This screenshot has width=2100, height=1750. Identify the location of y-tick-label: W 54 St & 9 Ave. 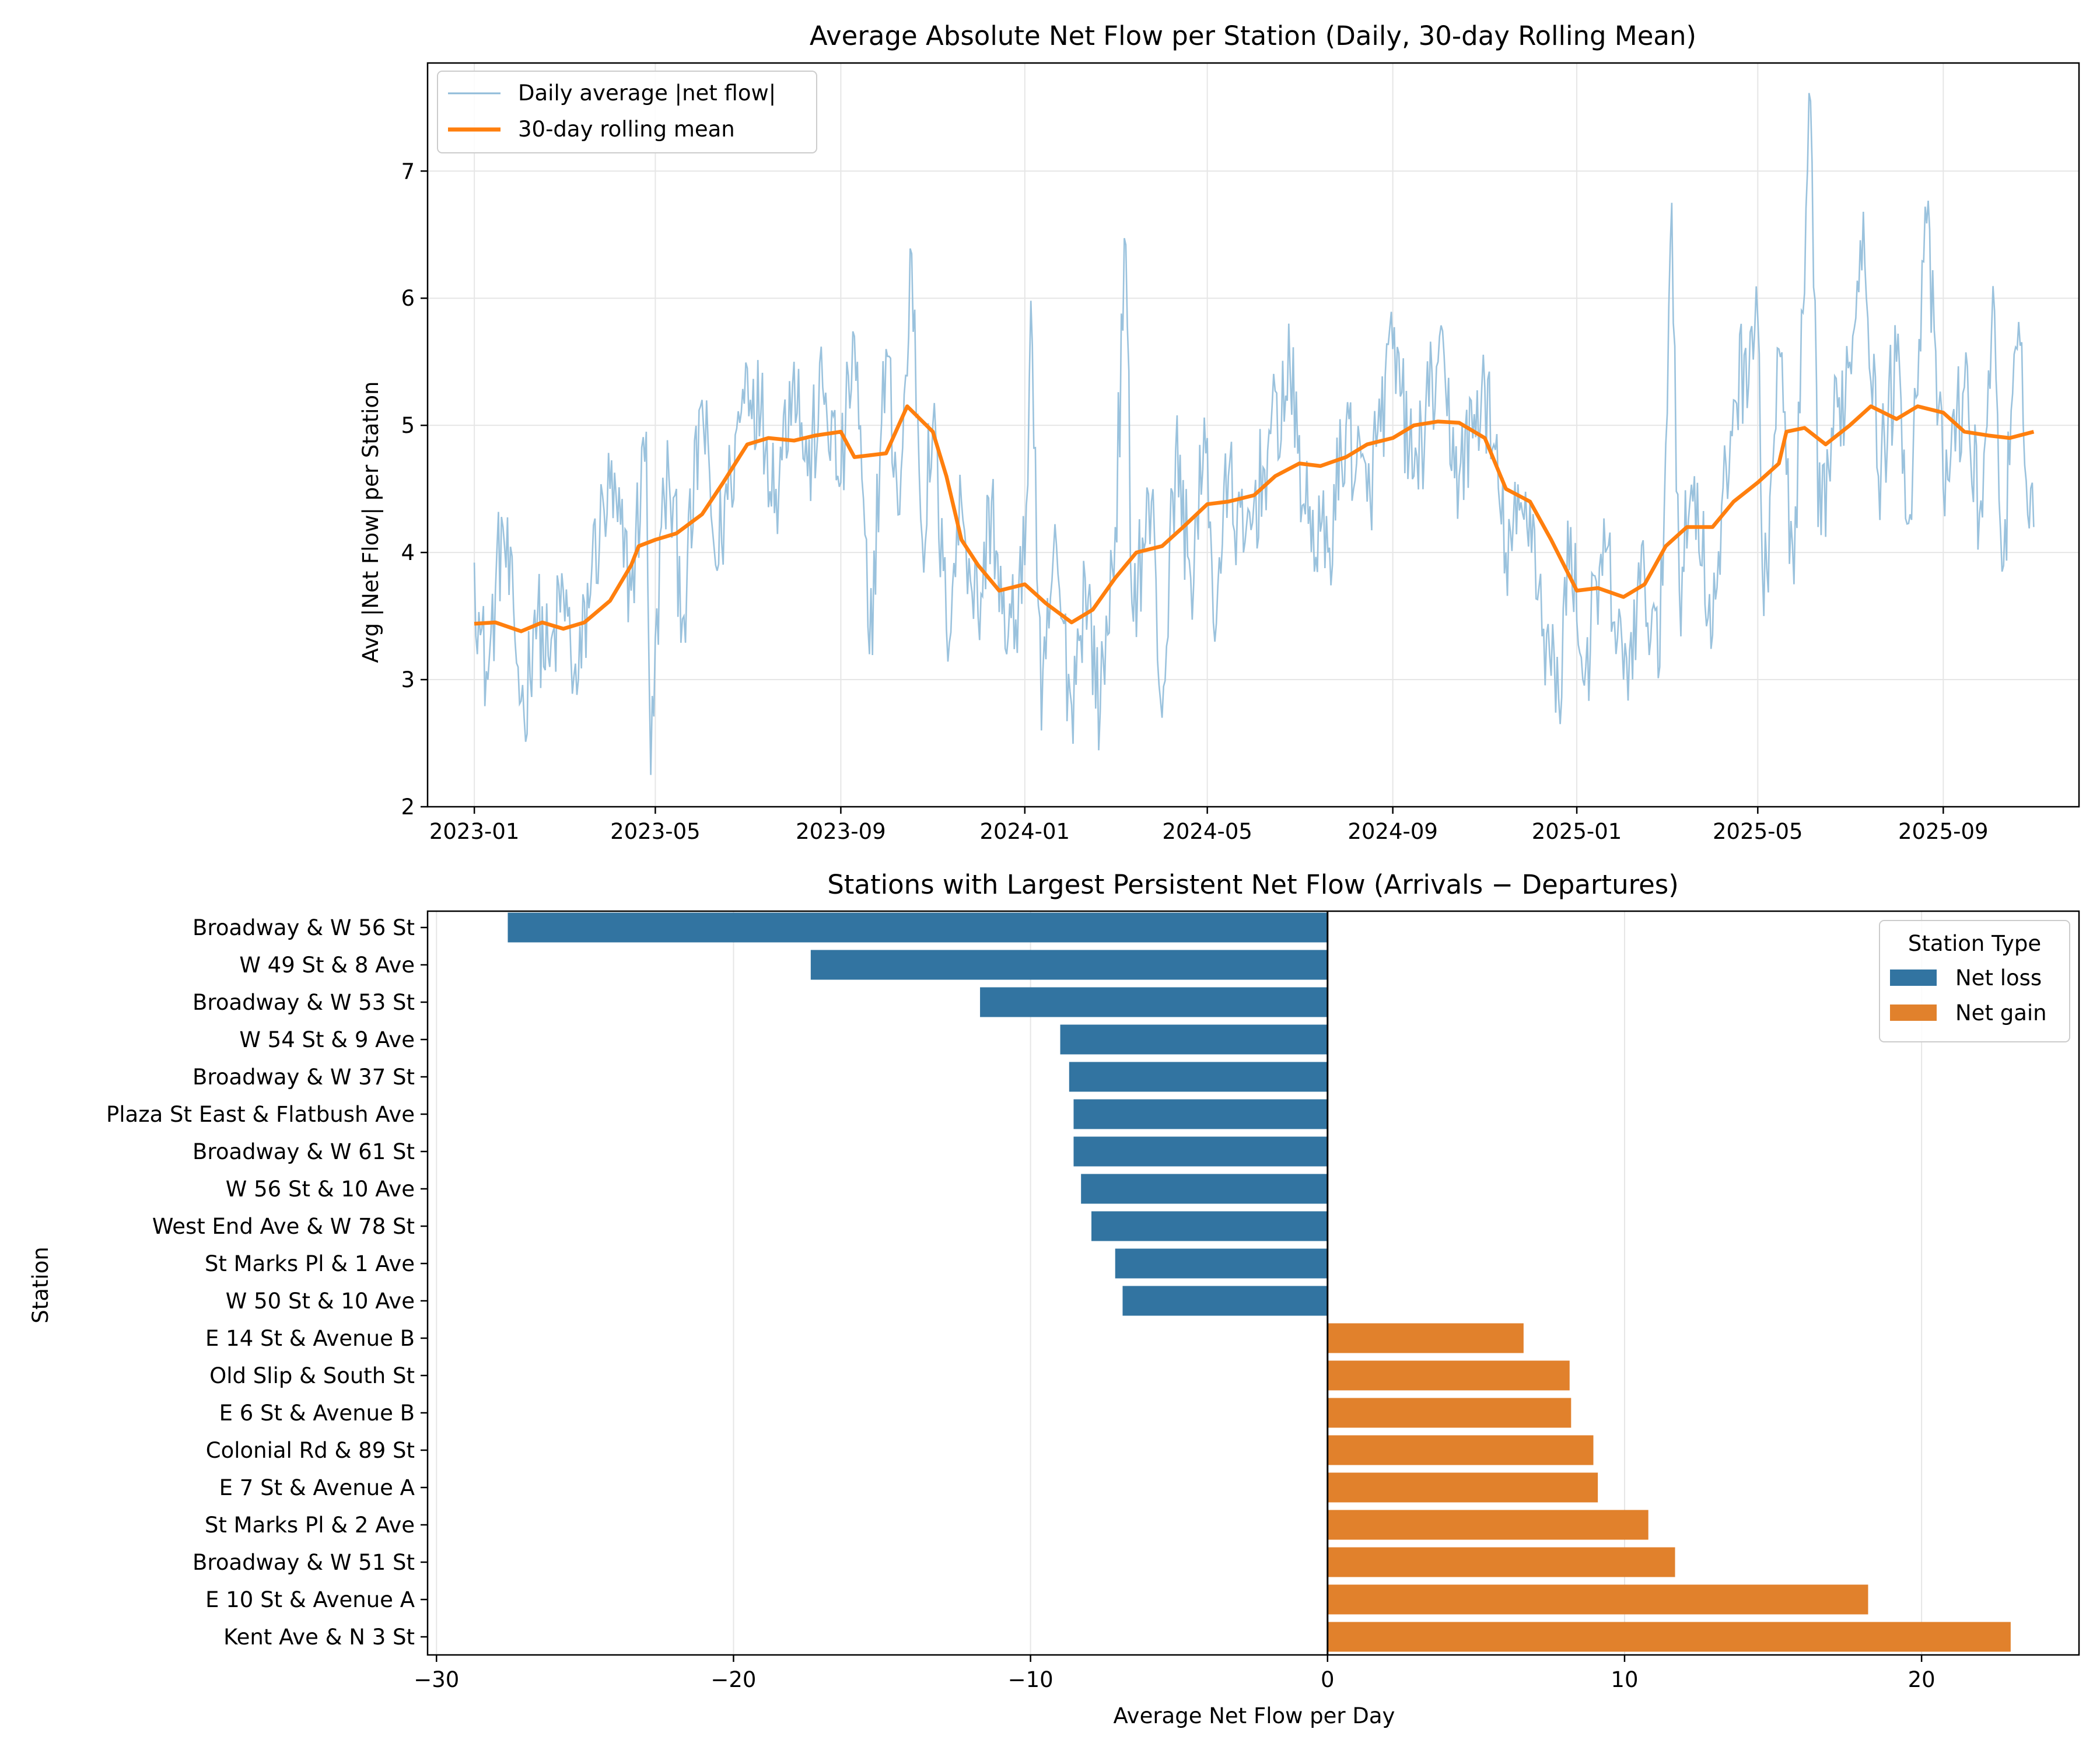
(327, 1039).